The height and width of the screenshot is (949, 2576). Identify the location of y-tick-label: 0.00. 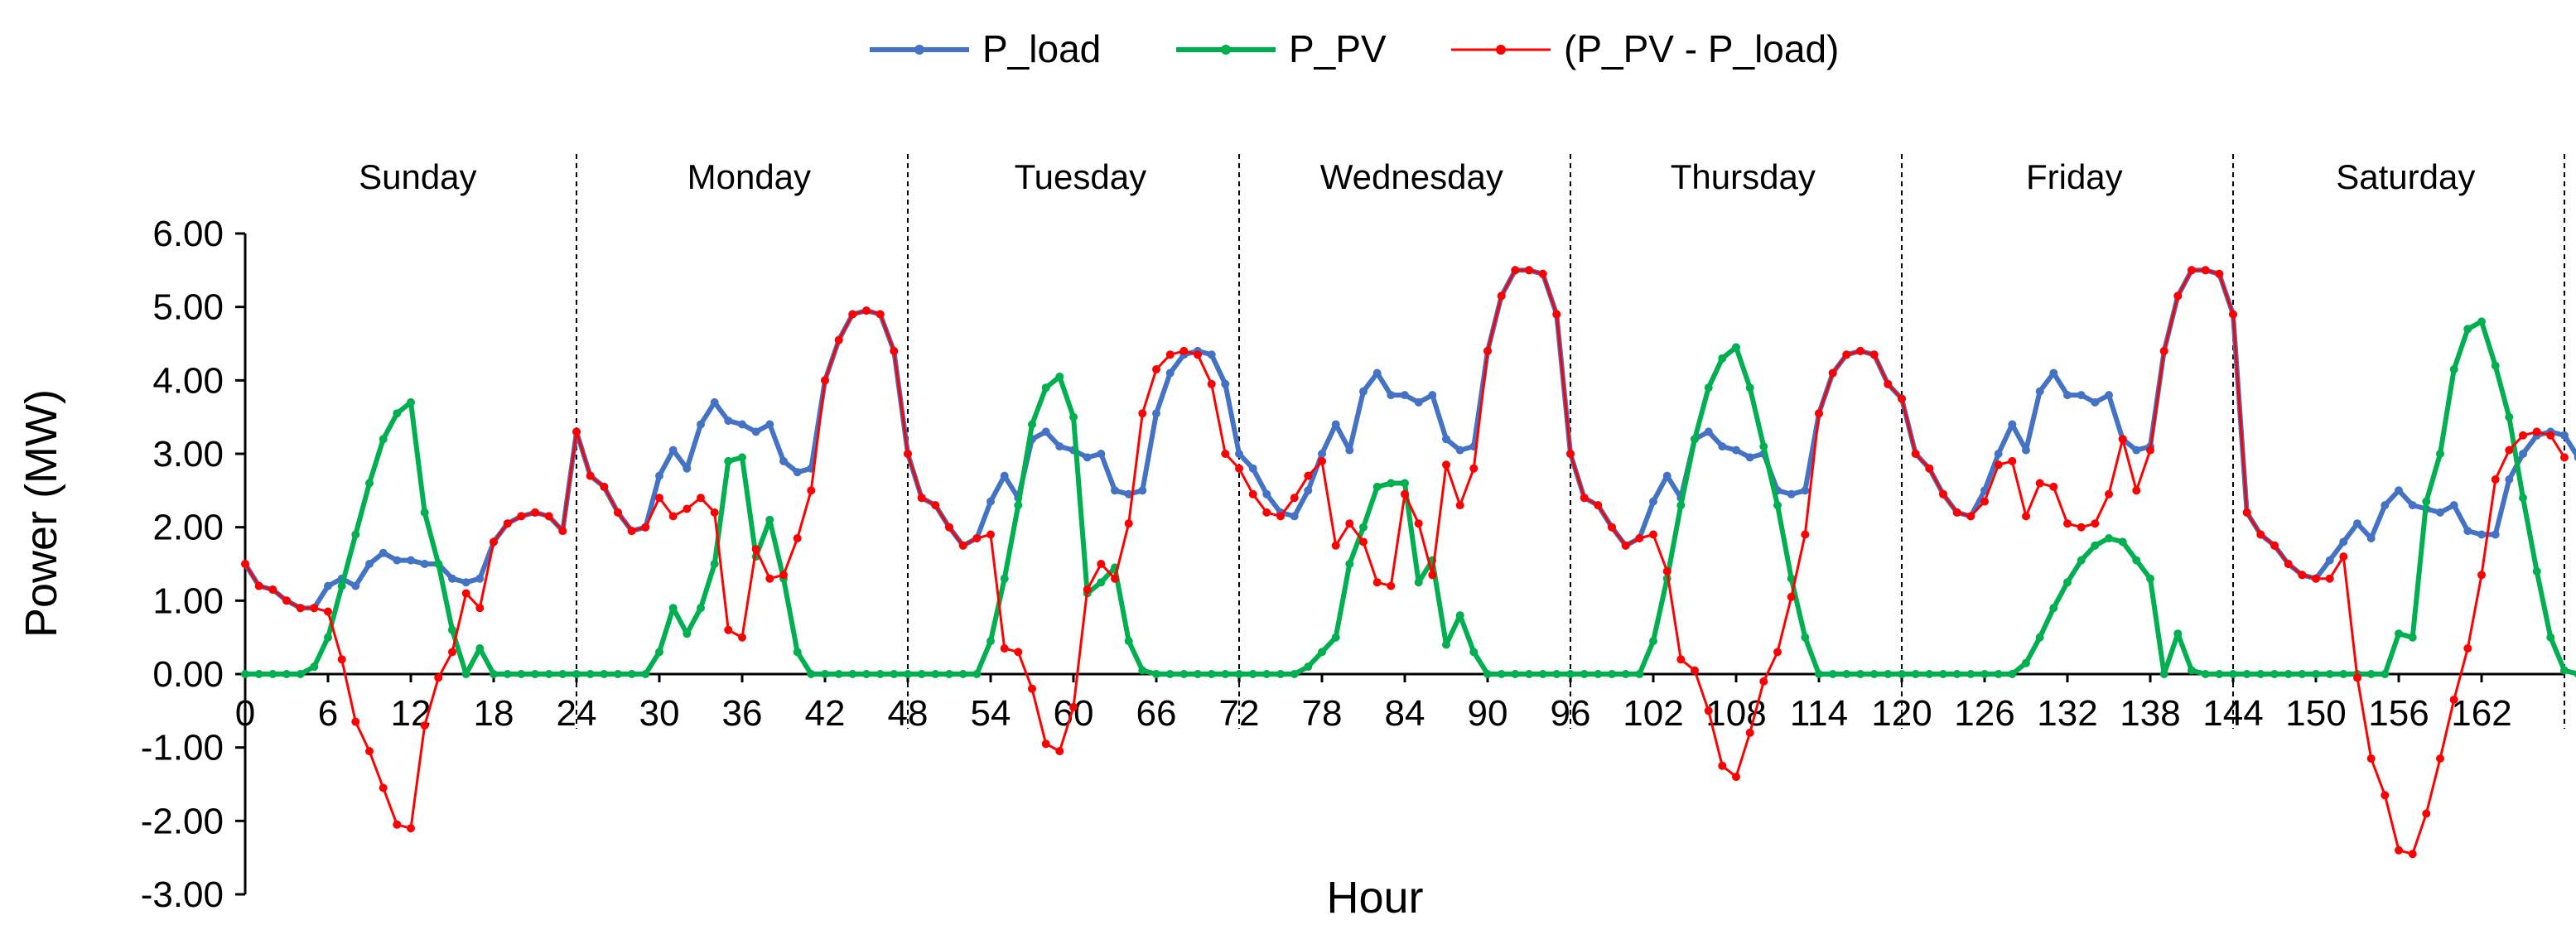
(188, 674).